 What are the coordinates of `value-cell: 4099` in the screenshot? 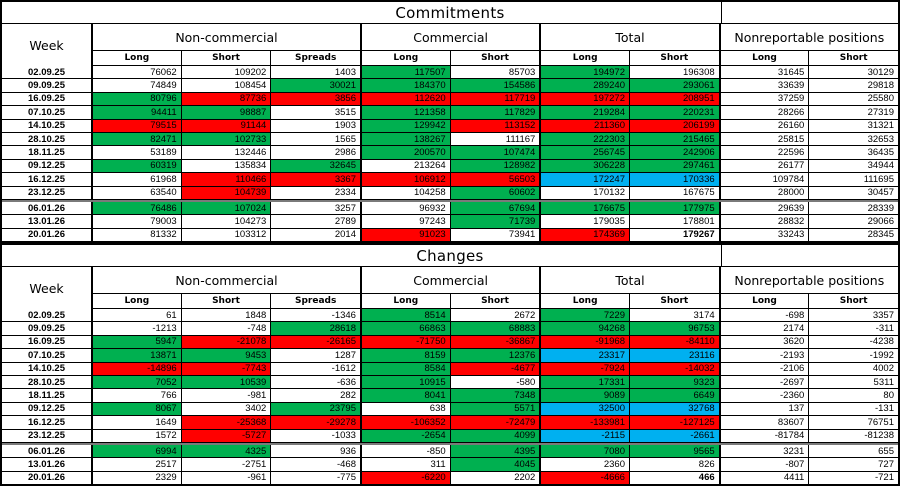 It's located at (494, 435).